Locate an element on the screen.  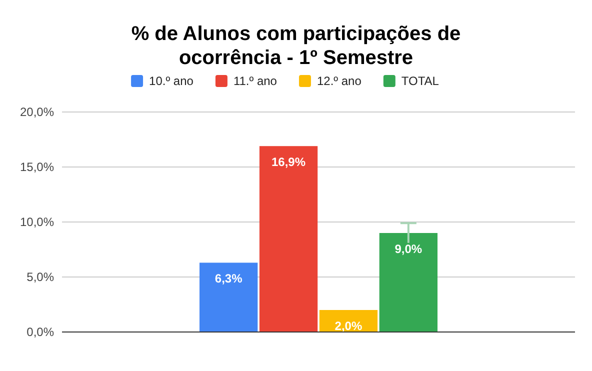
legend-label: 11.º ano is located at coordinates (255, 81).